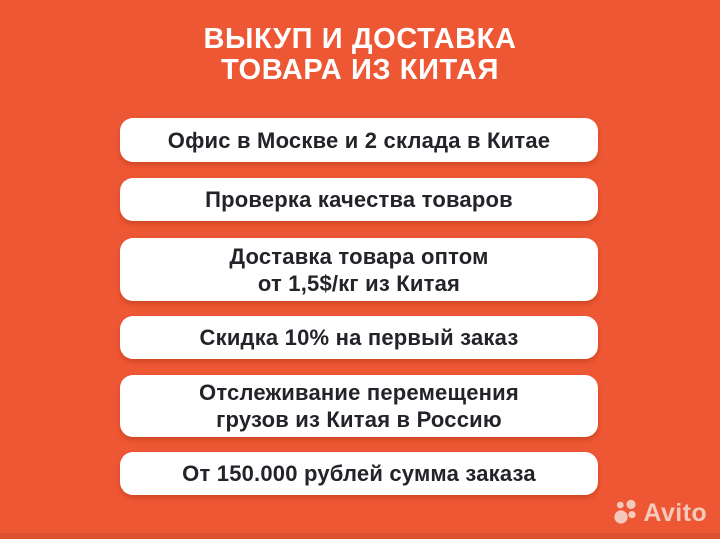 Image resolution: width=720 pixels, height=539 pixels. What do you see at coordinates (359, 256) in the screenshot?
I see `feature-text: Доставка товара оптом` at bounding box center [359, 256].